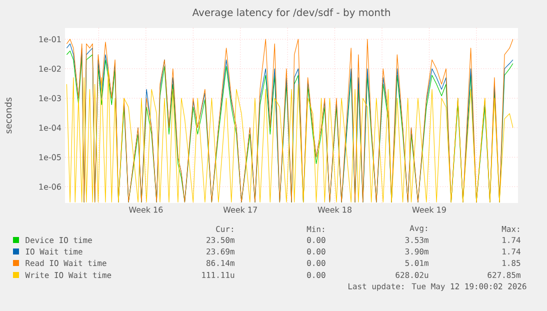 This screenshot has height=311, width=547. Describe the element at coordinates (291, 13) in the screenshot. I see `chart-title: Average latency for /dev/sdf - by month` at that location.